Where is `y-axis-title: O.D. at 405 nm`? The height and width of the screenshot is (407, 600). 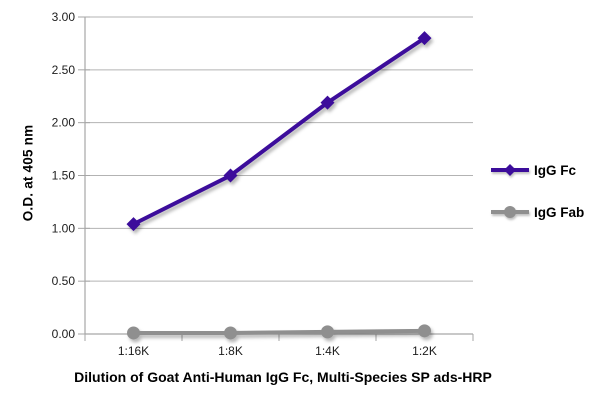 y-axis-title: O.D. at 405 nm is located at coordinates (28, 173).